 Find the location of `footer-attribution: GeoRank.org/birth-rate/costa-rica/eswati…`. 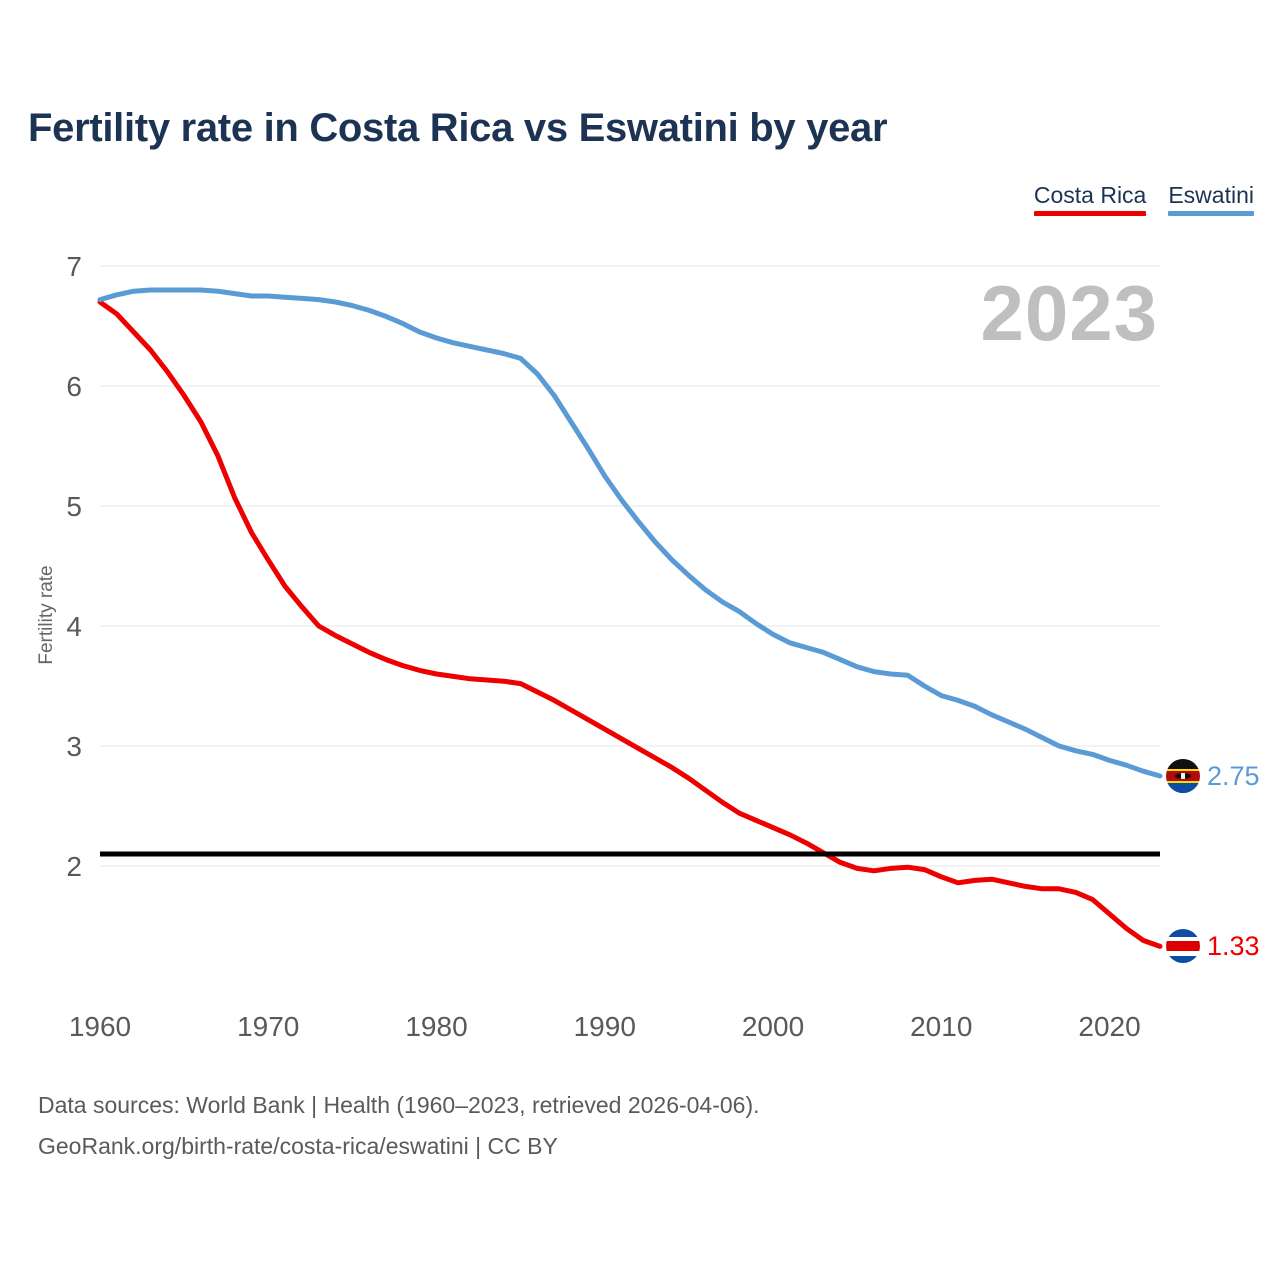

footer-attribution: GeoRank.org/birth-rate/costa-rica/eswati… is located at coordinates (298, 1146).